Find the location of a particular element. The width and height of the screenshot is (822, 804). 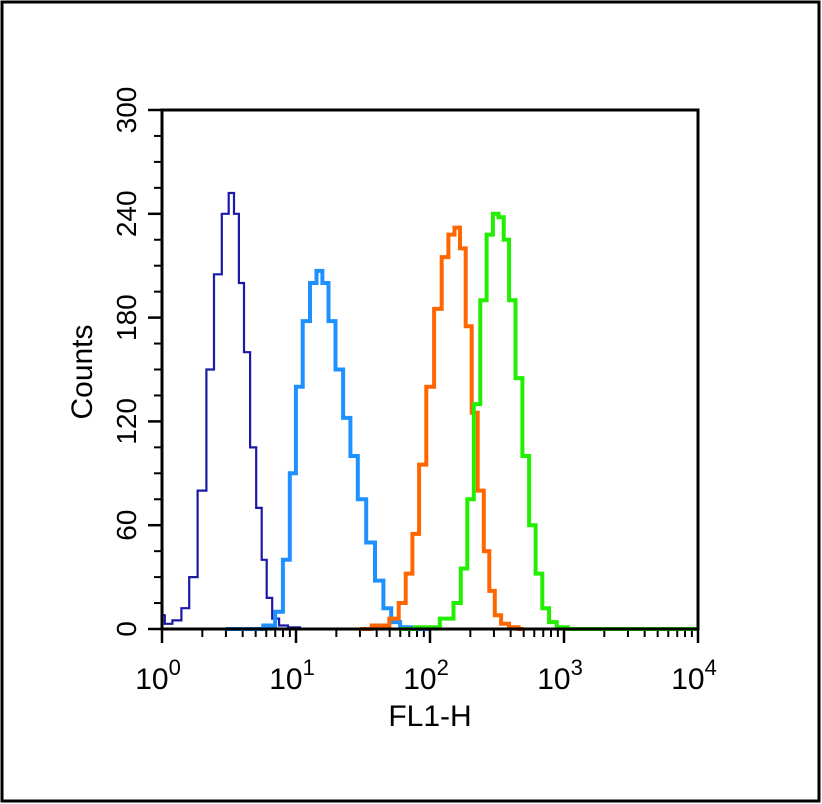

x-tick-label: 10² is located at coordinates (426, 675).